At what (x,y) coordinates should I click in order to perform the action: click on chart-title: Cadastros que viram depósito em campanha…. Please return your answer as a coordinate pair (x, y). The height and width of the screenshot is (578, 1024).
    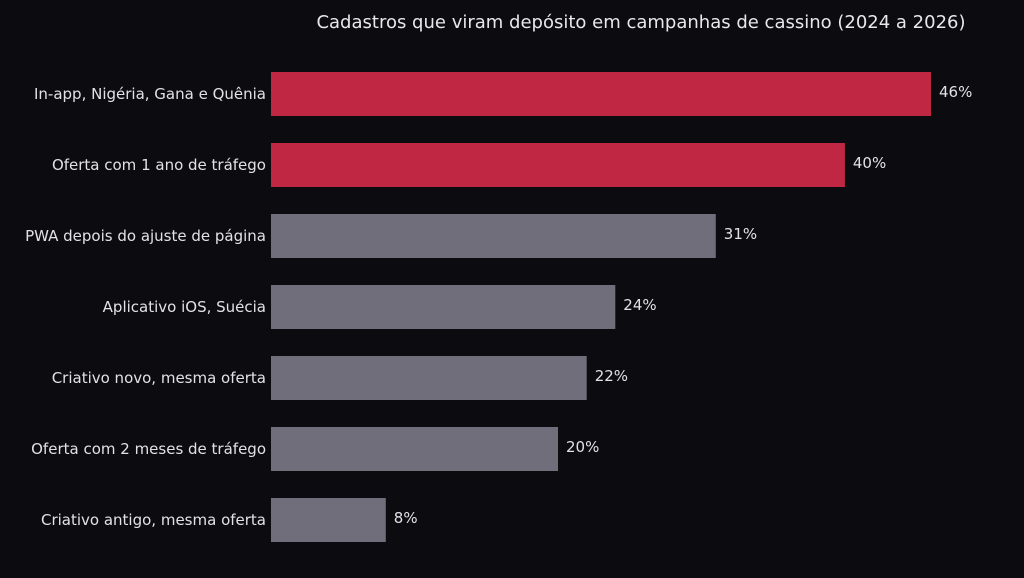
    Looking at the image, I should click on (640, 22).